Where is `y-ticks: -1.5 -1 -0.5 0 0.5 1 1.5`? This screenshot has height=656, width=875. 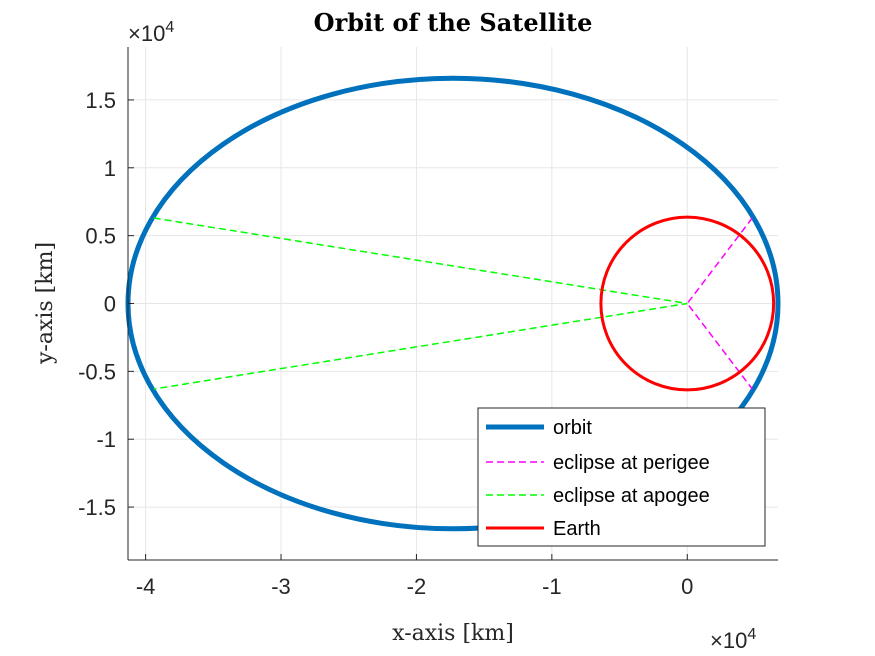 y-ticks: -1.5 -1 -0.5 0 0.5 1 1.5 is located at coordinates (106, 304).